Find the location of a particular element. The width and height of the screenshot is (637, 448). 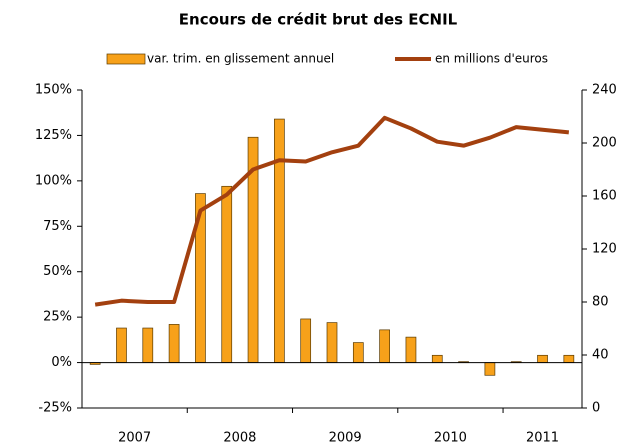

y2-tick-label: 120 is located at coordinates (604, 249).